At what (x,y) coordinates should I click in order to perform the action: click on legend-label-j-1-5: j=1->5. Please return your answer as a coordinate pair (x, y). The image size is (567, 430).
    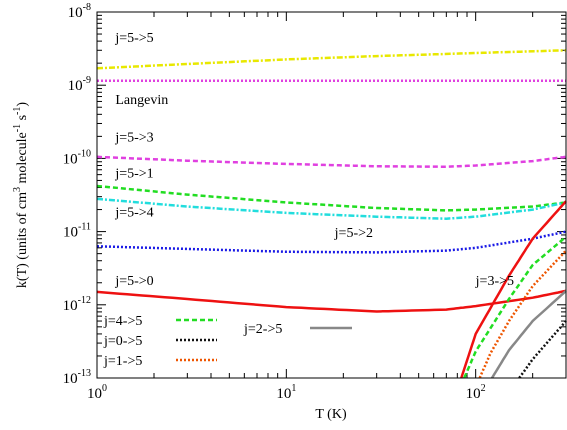
    Looking at the image, I should click on (122, 361).